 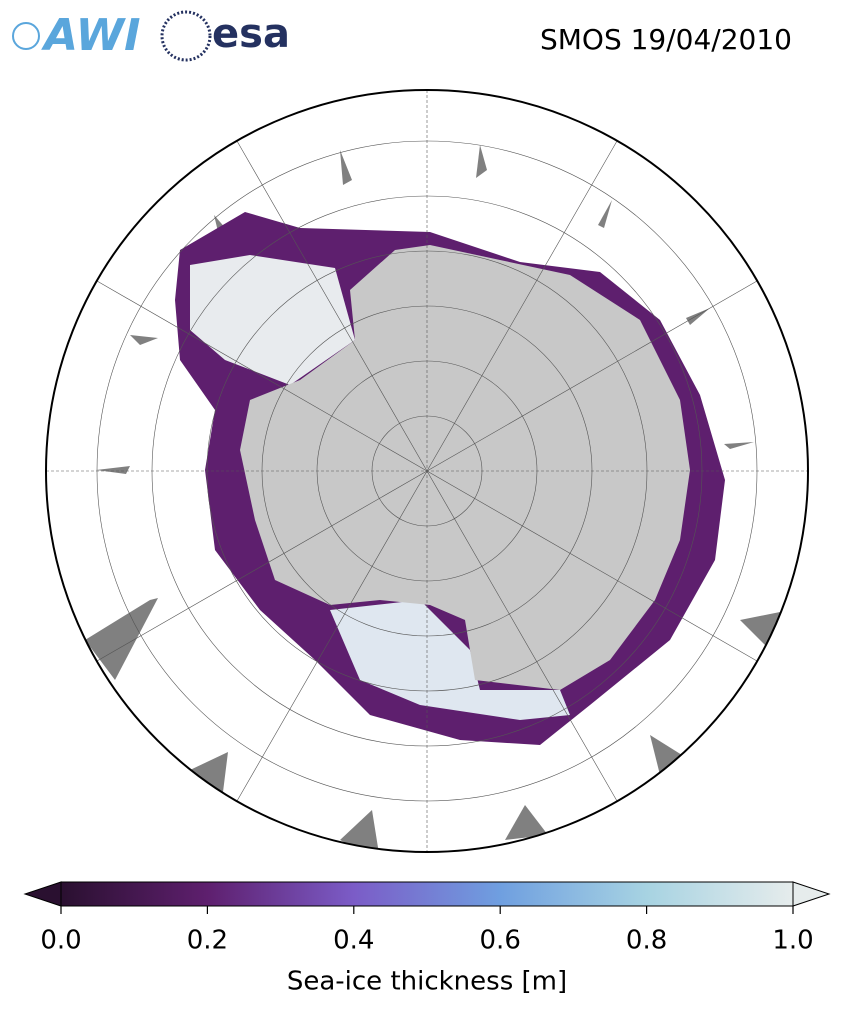 What do you see at coordinates (811, 894) in the screenshot?
I see `colorbar-over` at bounding box center [811, 894].